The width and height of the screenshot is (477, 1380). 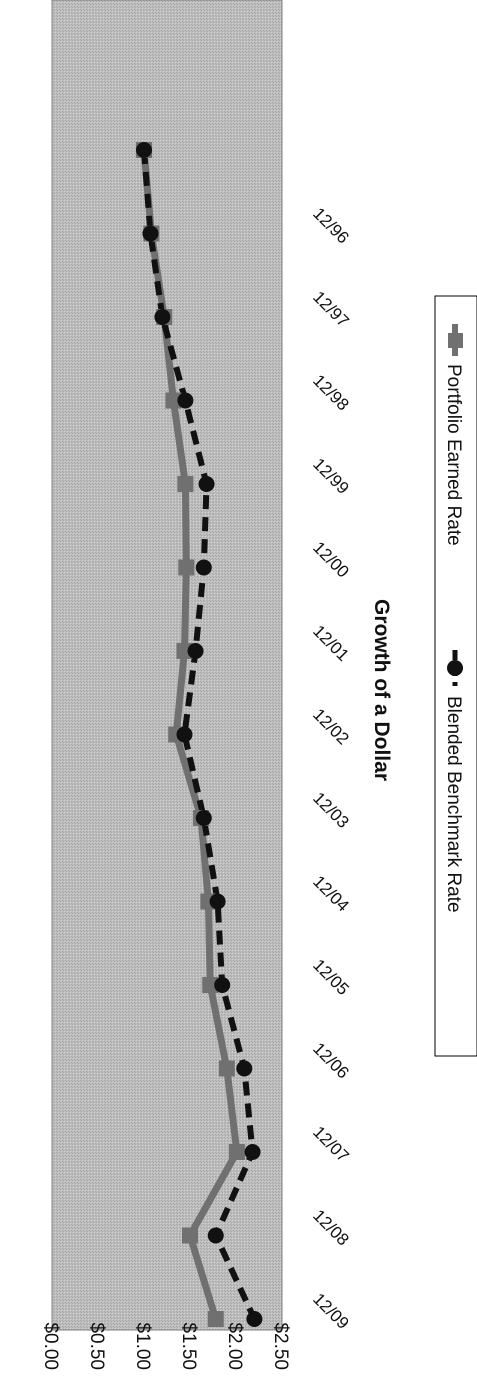 What do you see at coordinates (453, 804) in the screenshot?
I see `legend-benchmark-label: Blended Benchmark Rate` at bounding box center [453, 804].